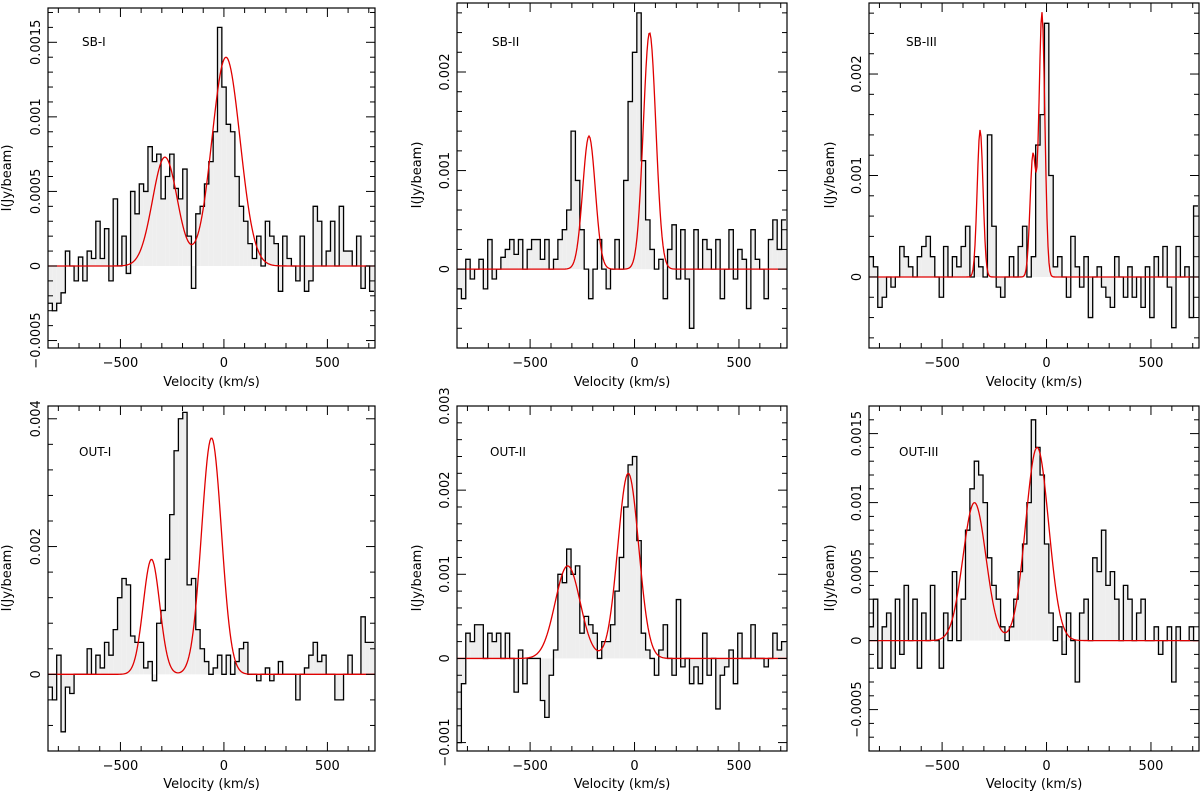 The height and width of the screenshot is (793, 1200). Describe the element at coordinates (1046, 766) in the screenshot. I see `x-tick-label: 0` at that location.